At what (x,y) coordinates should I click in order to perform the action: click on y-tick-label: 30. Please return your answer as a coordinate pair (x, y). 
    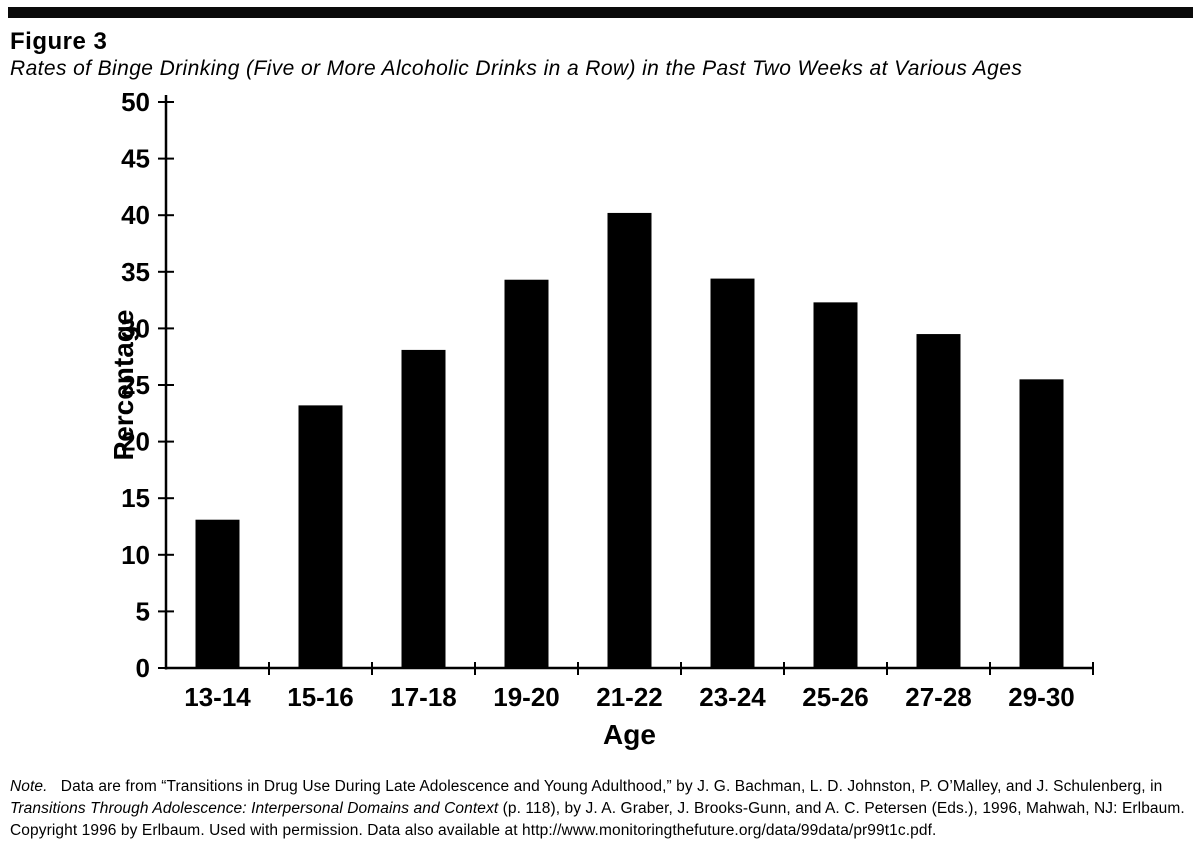
    Looking at the image, I should click on (135, 328).